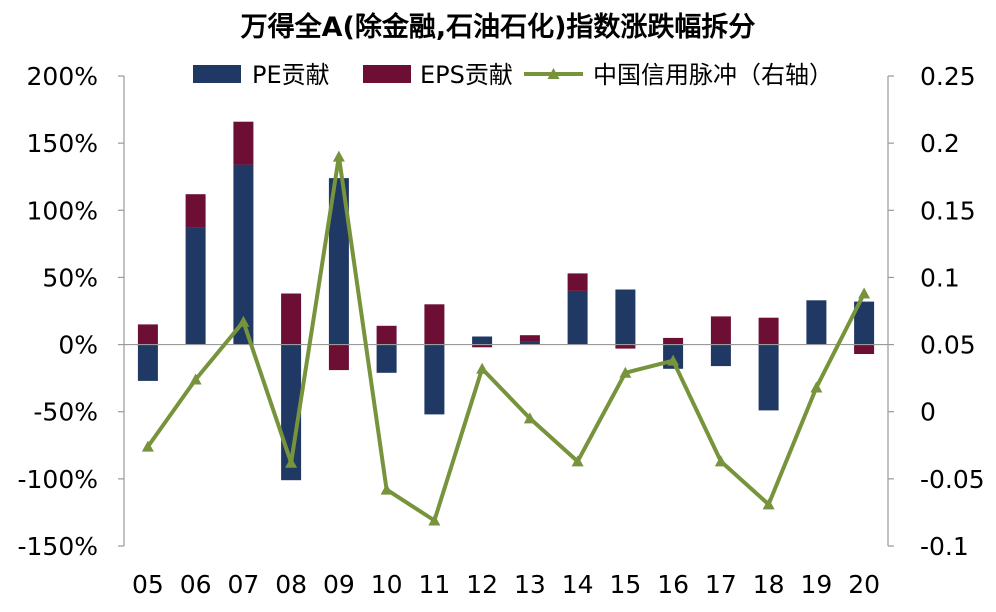 The width and height of the screenshot is (996, 612). Describe the element at coordinates (387, 584) in the screenshot. I see `x-tick-label: 10` at that location.